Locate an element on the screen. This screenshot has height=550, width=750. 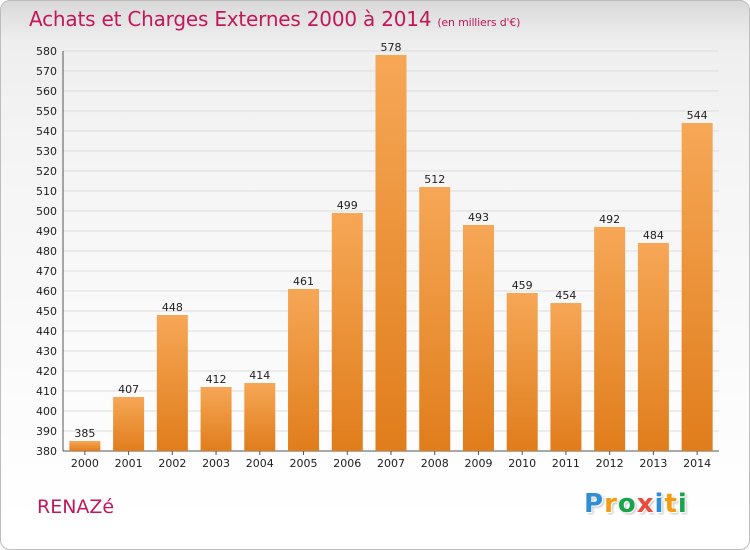
title-text: Achats et Charges Externes 2000 à 2014 is located at coordinates (230, 19).